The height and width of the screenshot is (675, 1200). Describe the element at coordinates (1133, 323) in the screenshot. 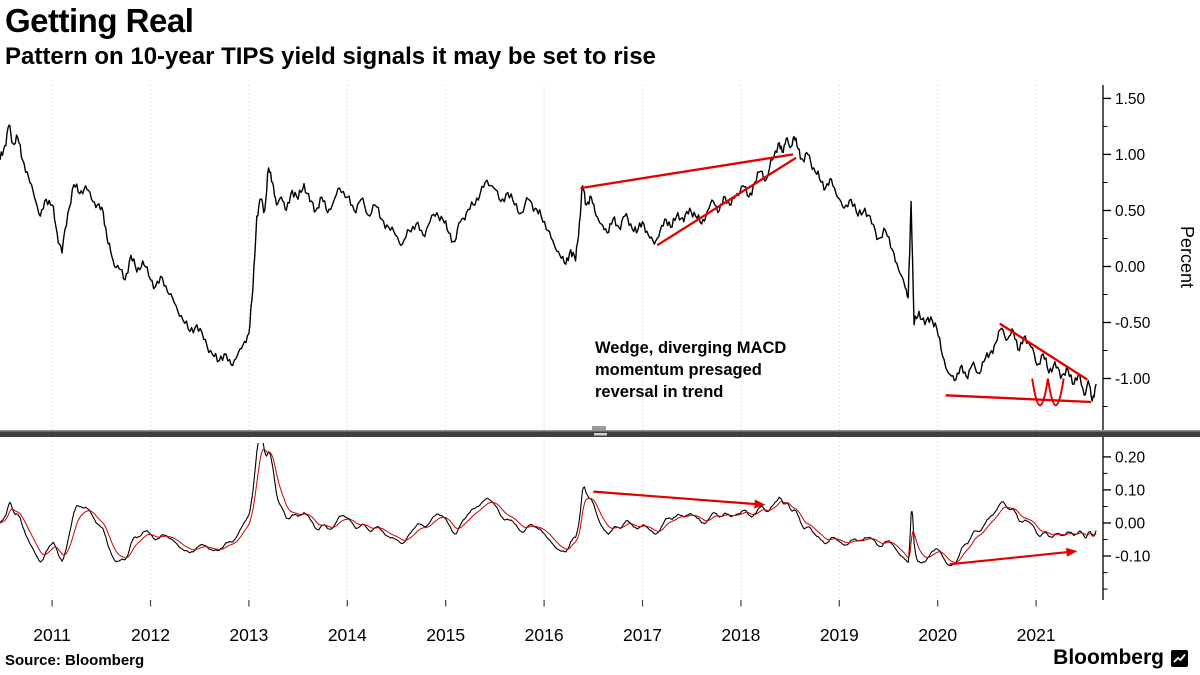

I see `y-tick-label: -0.50` at that location.